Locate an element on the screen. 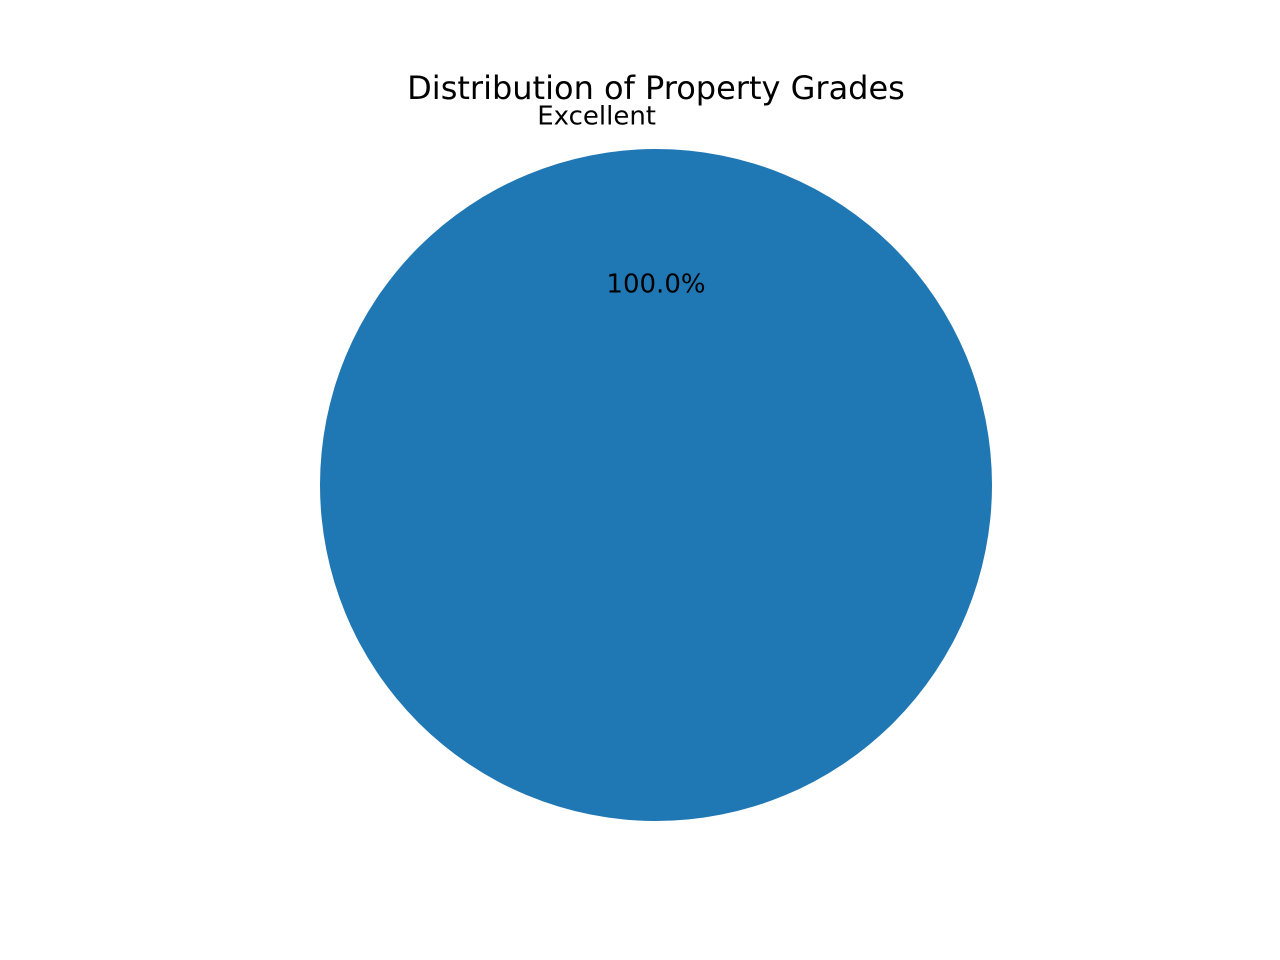  chart-title: Distribution of Property Grades is located at coordinates (656, 88).